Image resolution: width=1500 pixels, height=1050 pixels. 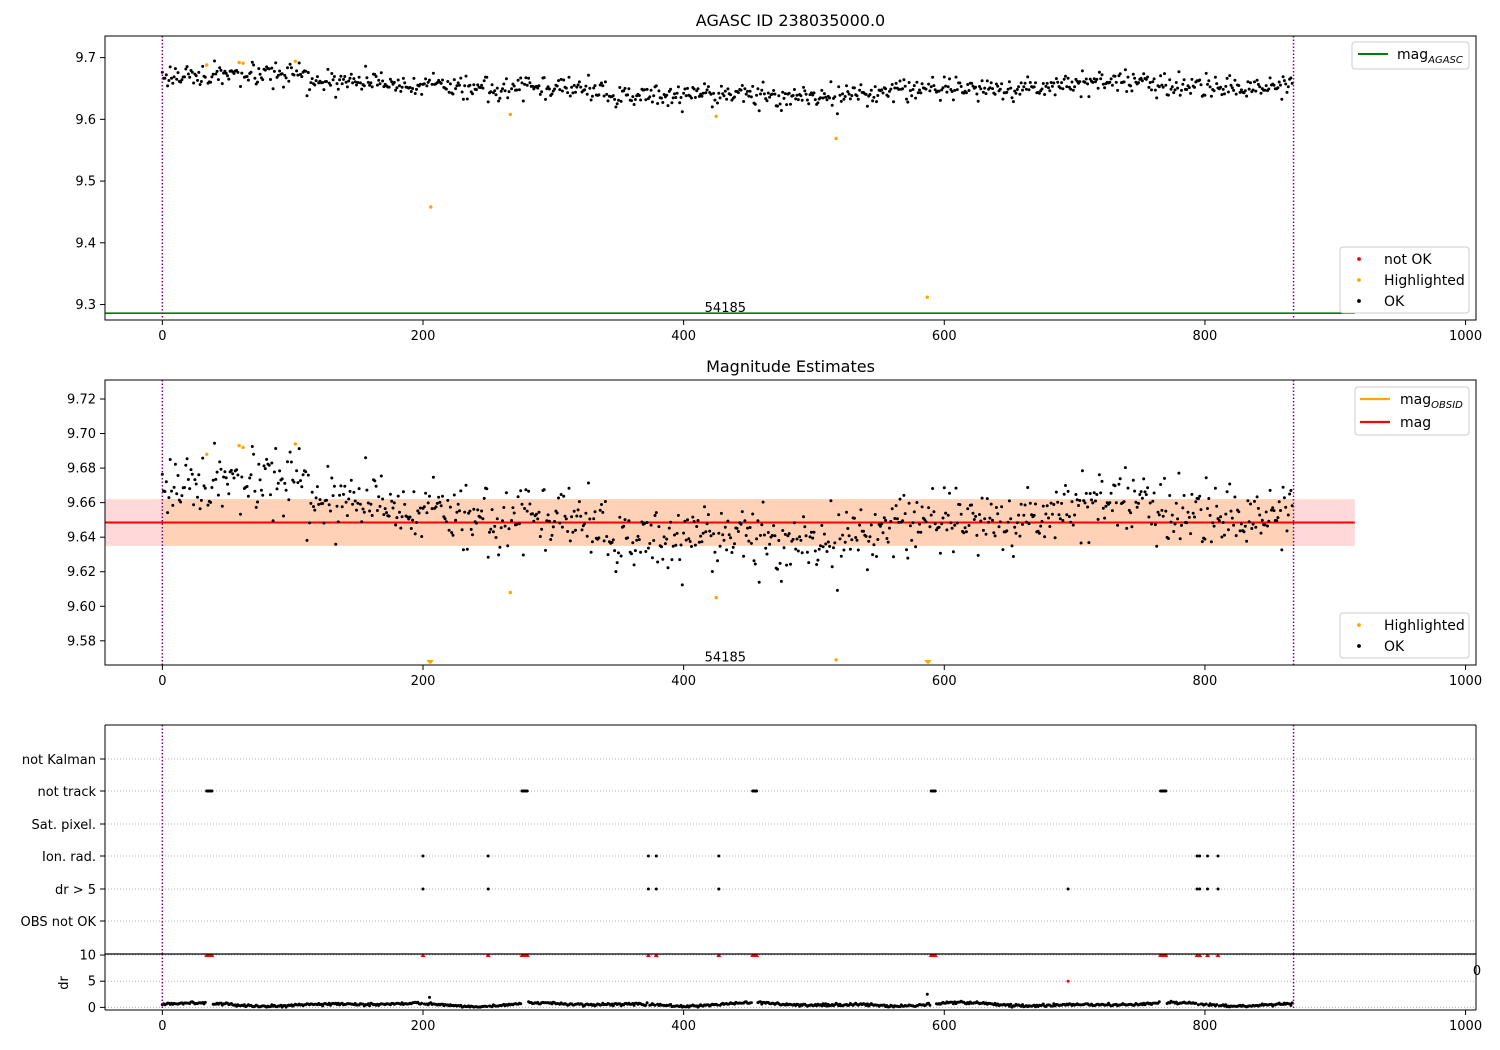 I want to click on panel4-dr-point, so click(x=1159, y=1002).